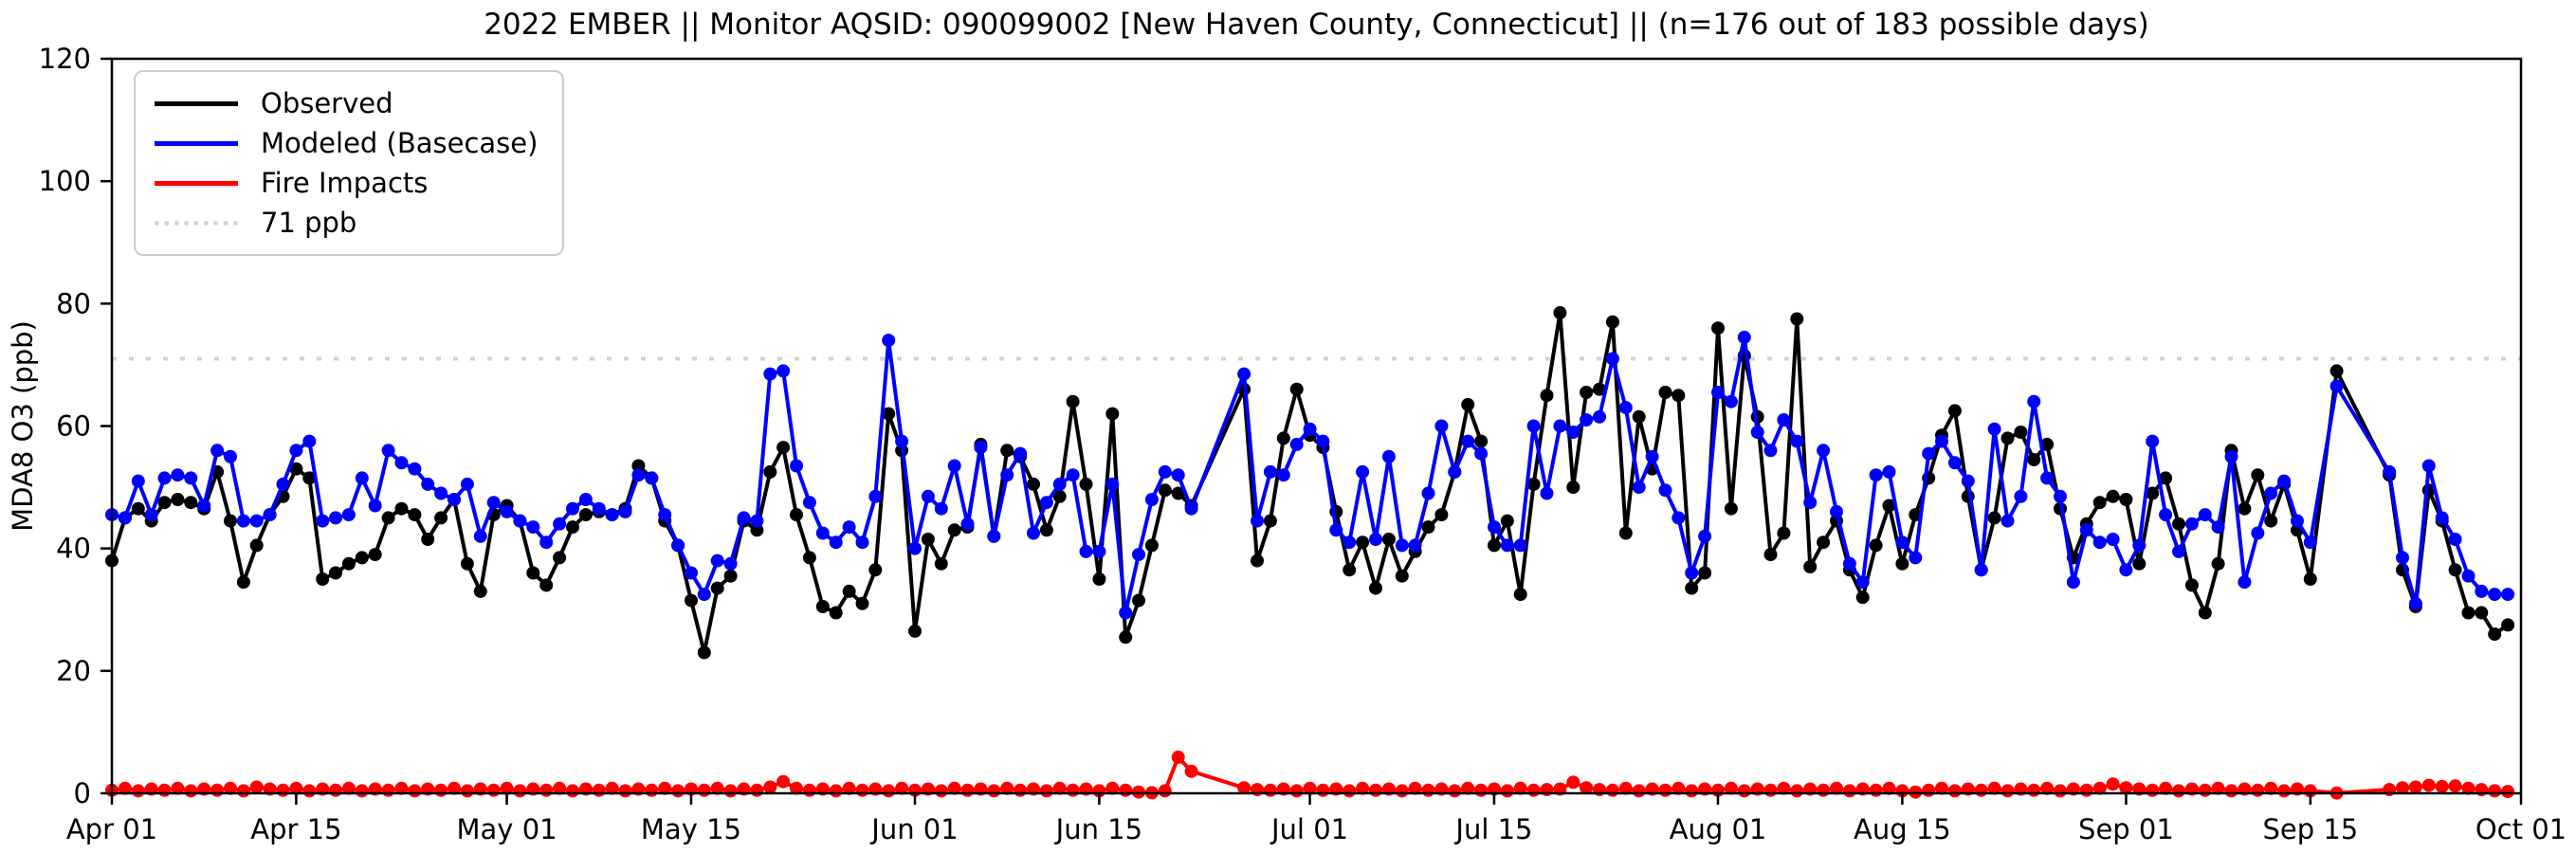  I want to click on modeled-line-swatch, so click(196, 143).